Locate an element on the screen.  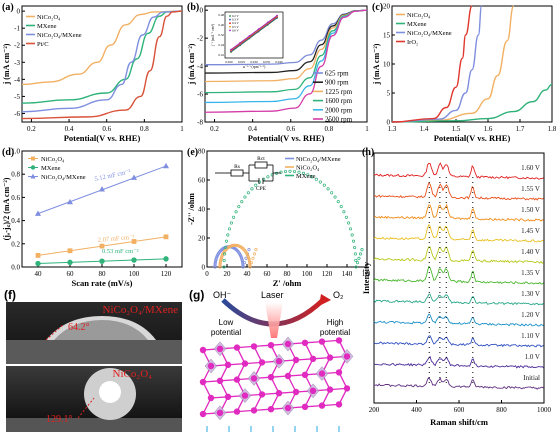
y-axis-label: -Z'' /ohm is located at coordinates (191, 209).